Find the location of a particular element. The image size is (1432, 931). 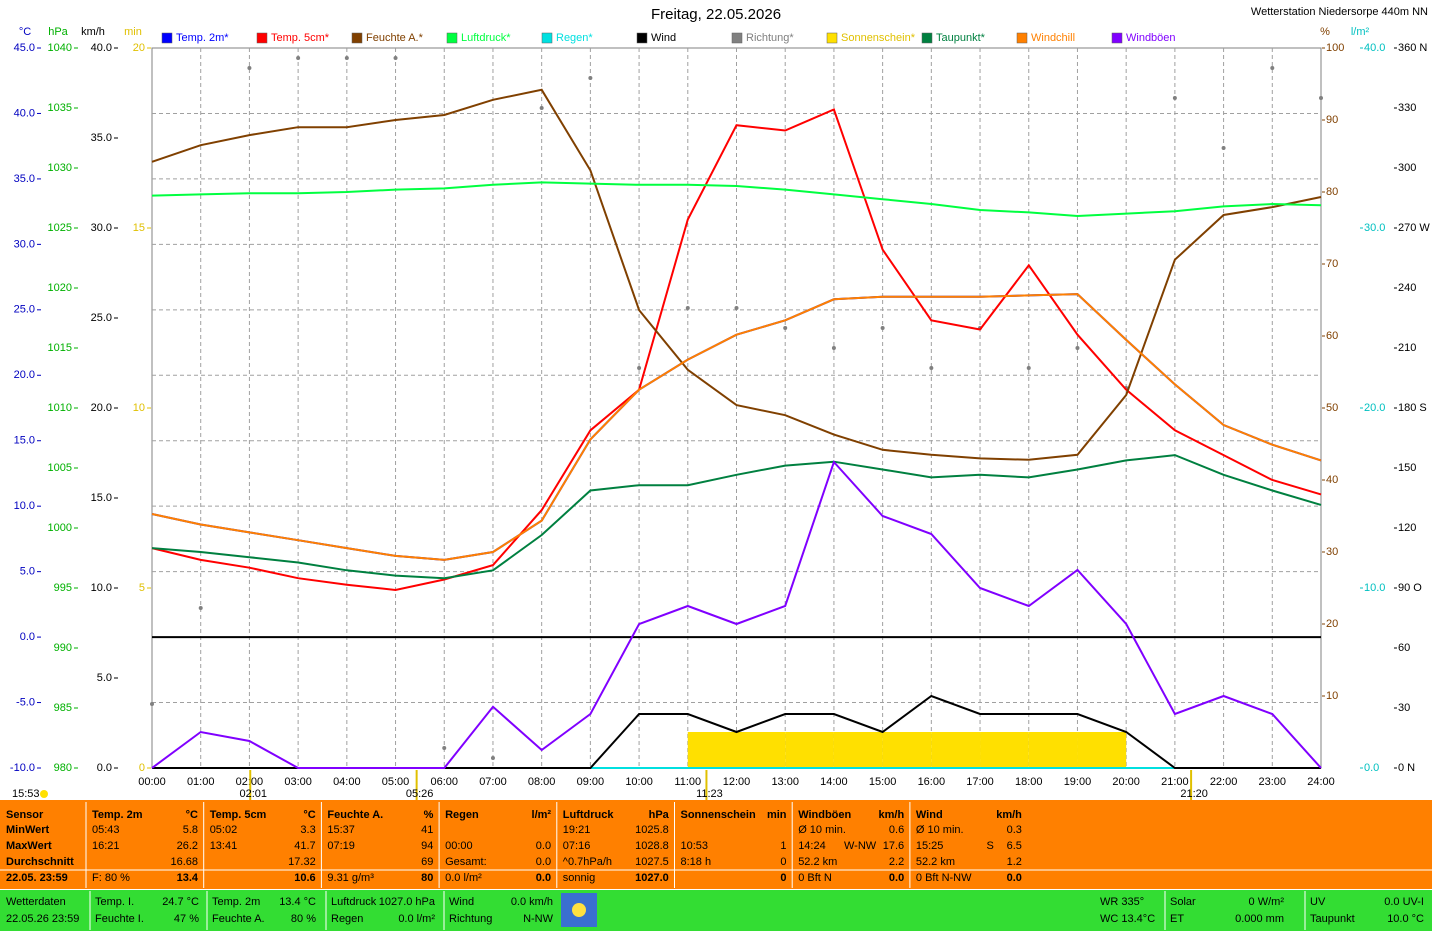

y-tick-label: 25.0 is located at coordinates (24, 310).